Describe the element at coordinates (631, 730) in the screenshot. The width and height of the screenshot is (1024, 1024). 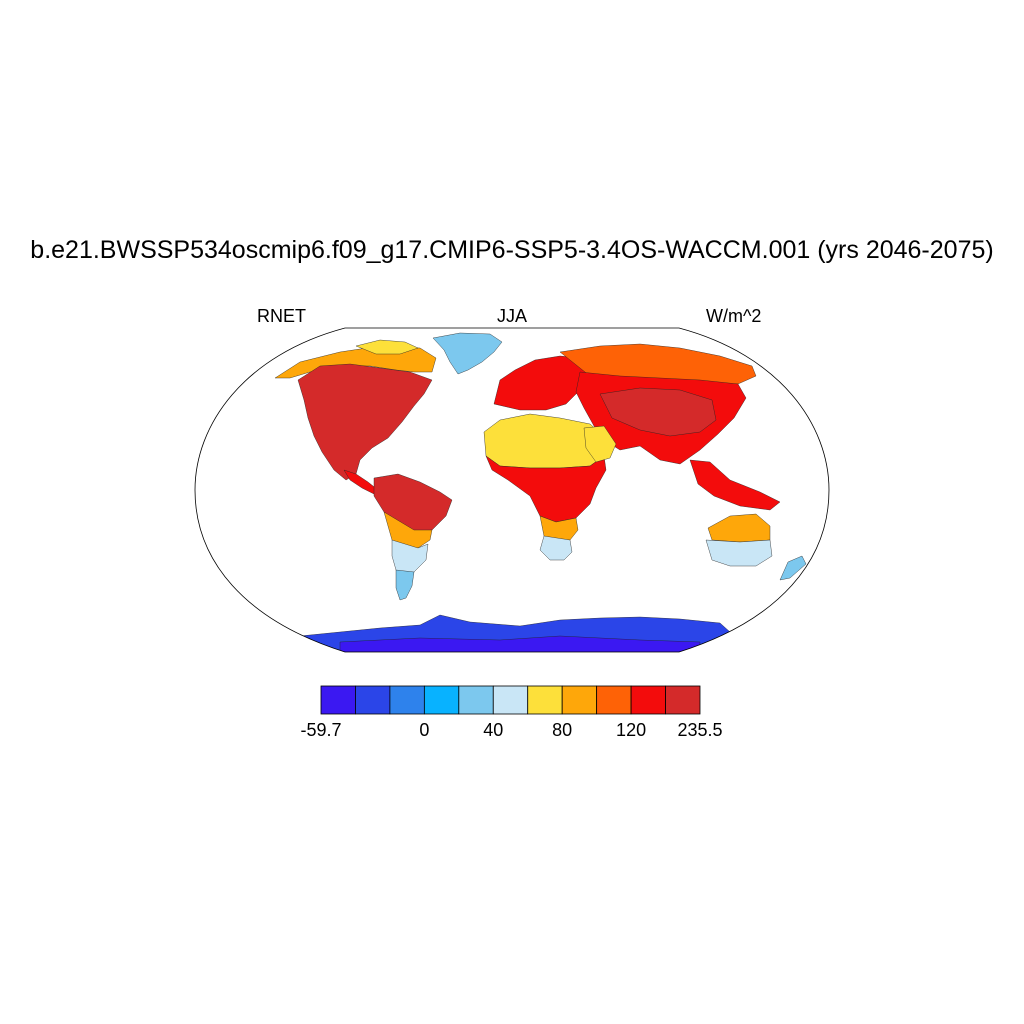
I see `colorbar-tick-label: 120` at that location.